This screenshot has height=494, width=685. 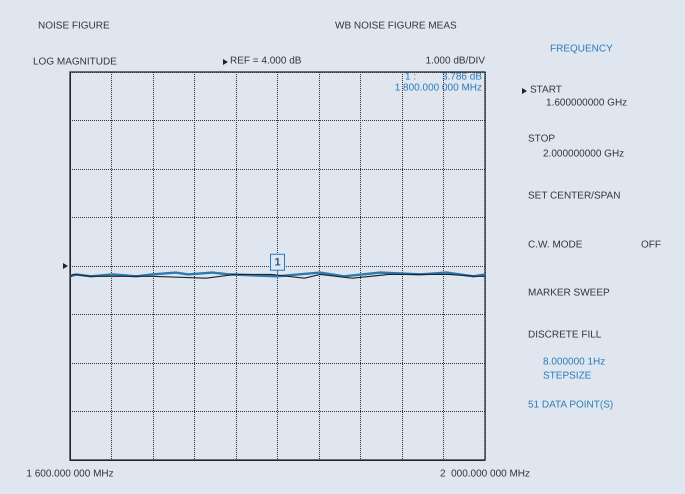 What do you see at coordinates (651, 245) in the screenshot?
I see `text: OFF` at bounding box center [651, 245].